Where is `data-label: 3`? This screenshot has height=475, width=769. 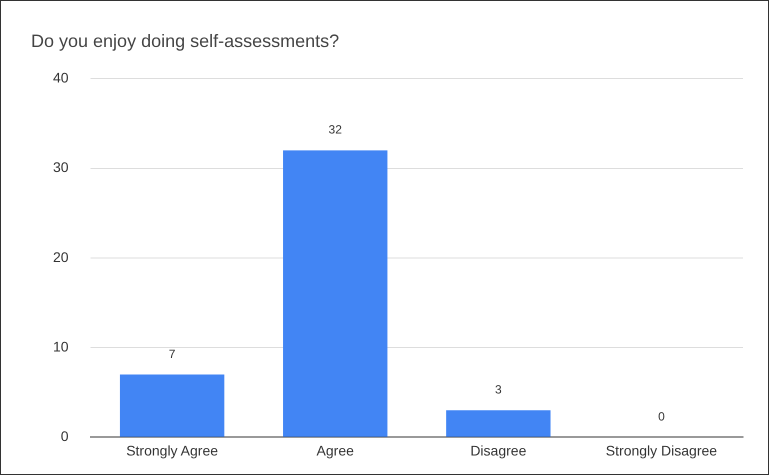 data-label: 3 is located at coordinates (498, 389).